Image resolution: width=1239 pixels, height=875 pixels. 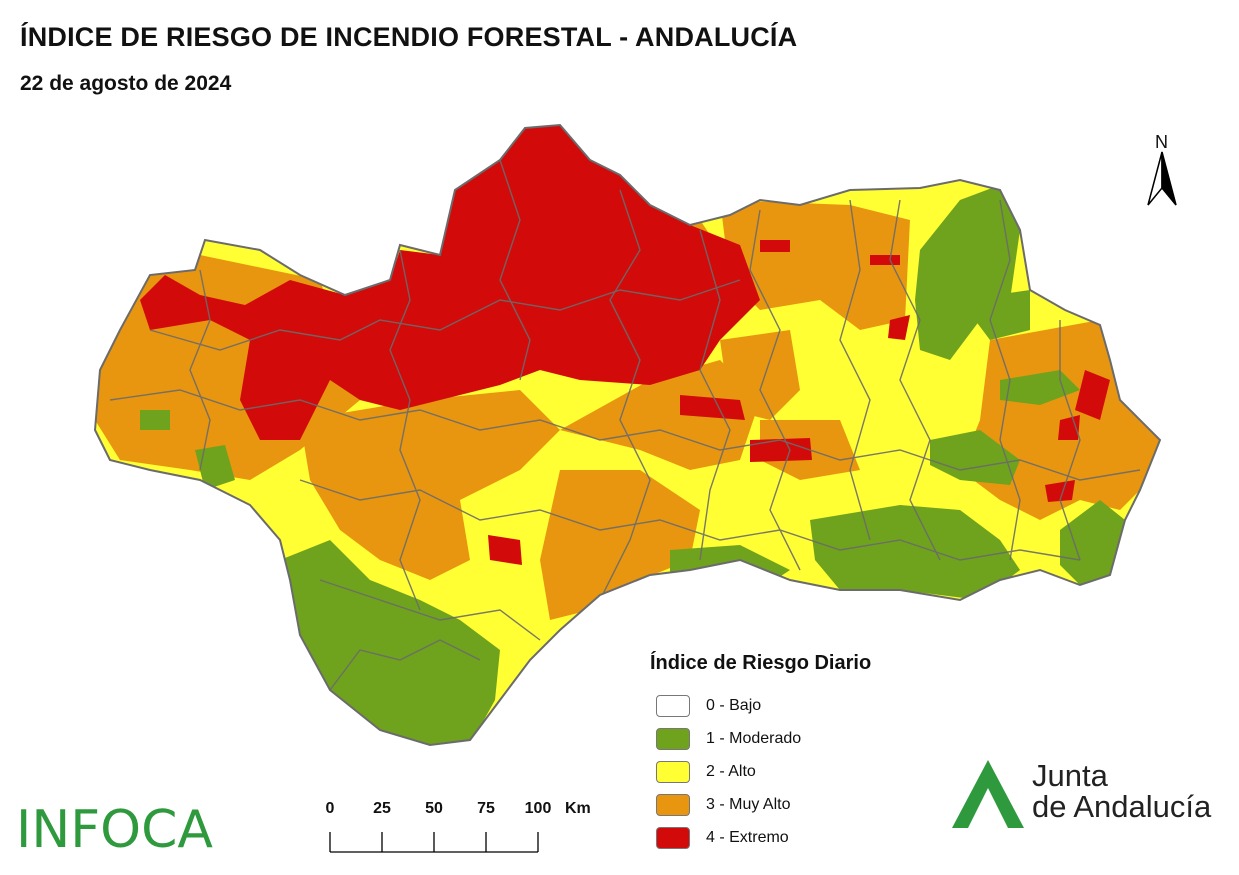 What do you see at coordinates (1162, 178) in the screenshot?
I see `north-arrow-icon` at bounding box center [1162, 178].